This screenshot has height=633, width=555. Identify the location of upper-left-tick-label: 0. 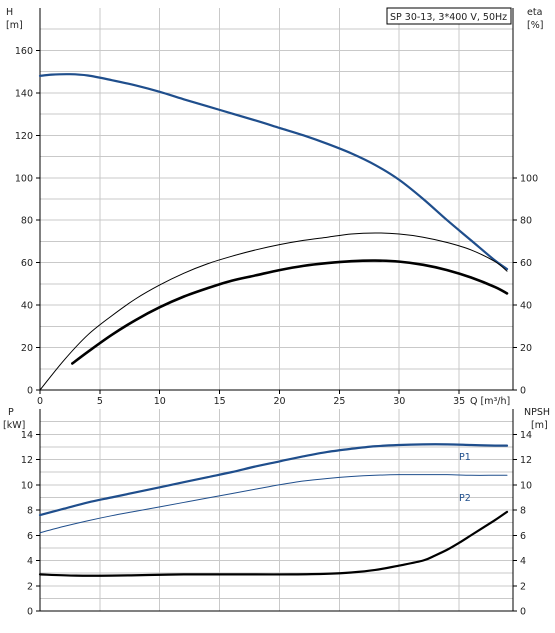
(30, 391).